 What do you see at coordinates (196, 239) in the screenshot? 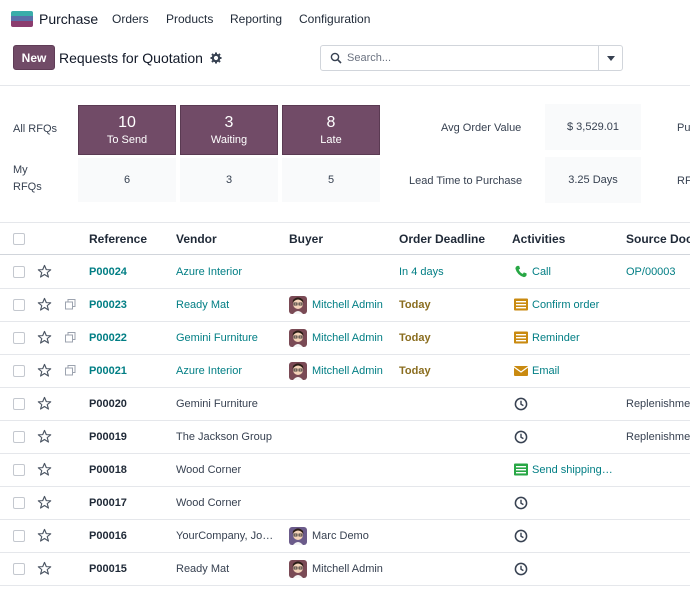
I see `column-vendor: Vendor` at bounding box center [196, 239].